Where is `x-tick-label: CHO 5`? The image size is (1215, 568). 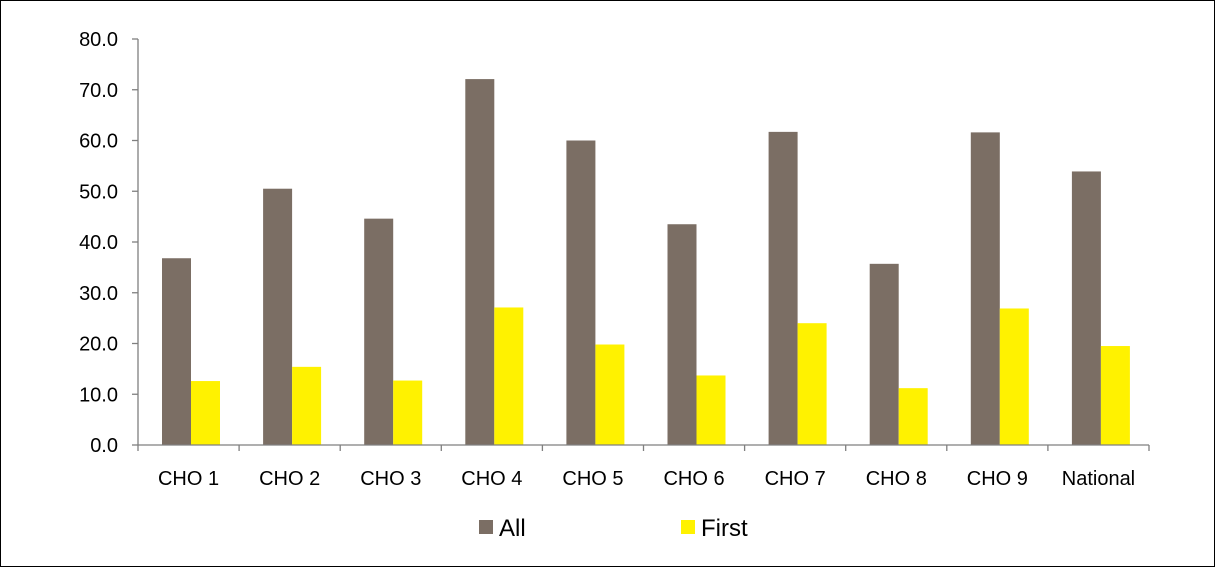 x-tick-label: CHO 5 is located at coordinates (592, 479).